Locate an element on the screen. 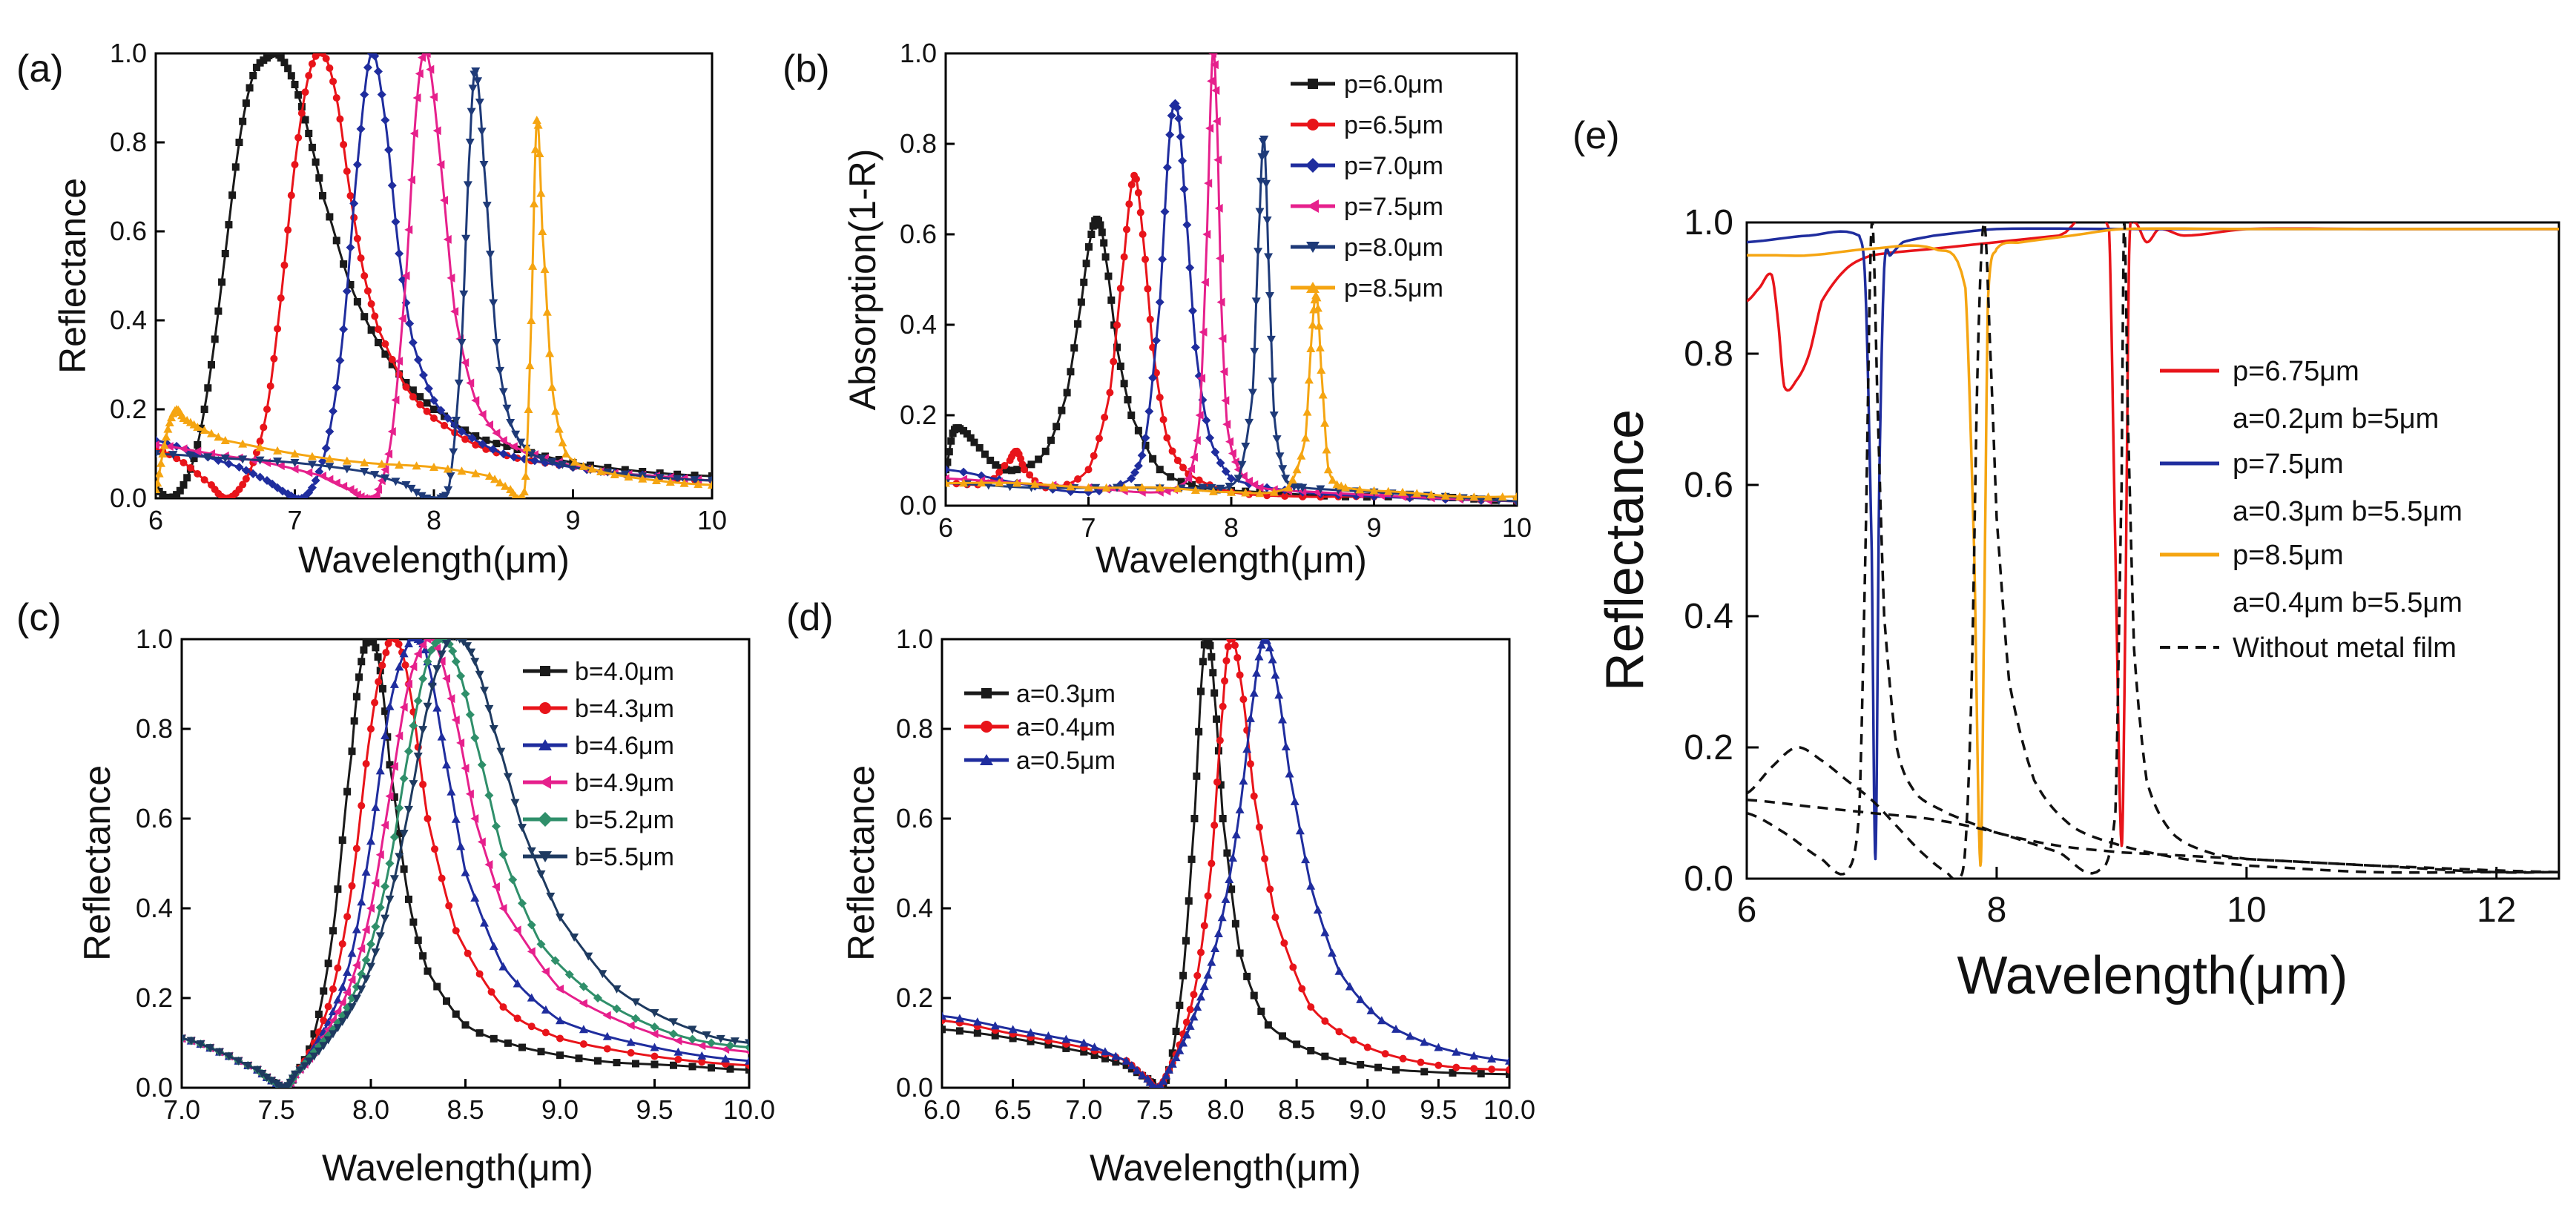 The height and width of the screenshot is (1219, 2576). panel-d-xtick-label: 7.5 is located at coordinates (1154, 1109).